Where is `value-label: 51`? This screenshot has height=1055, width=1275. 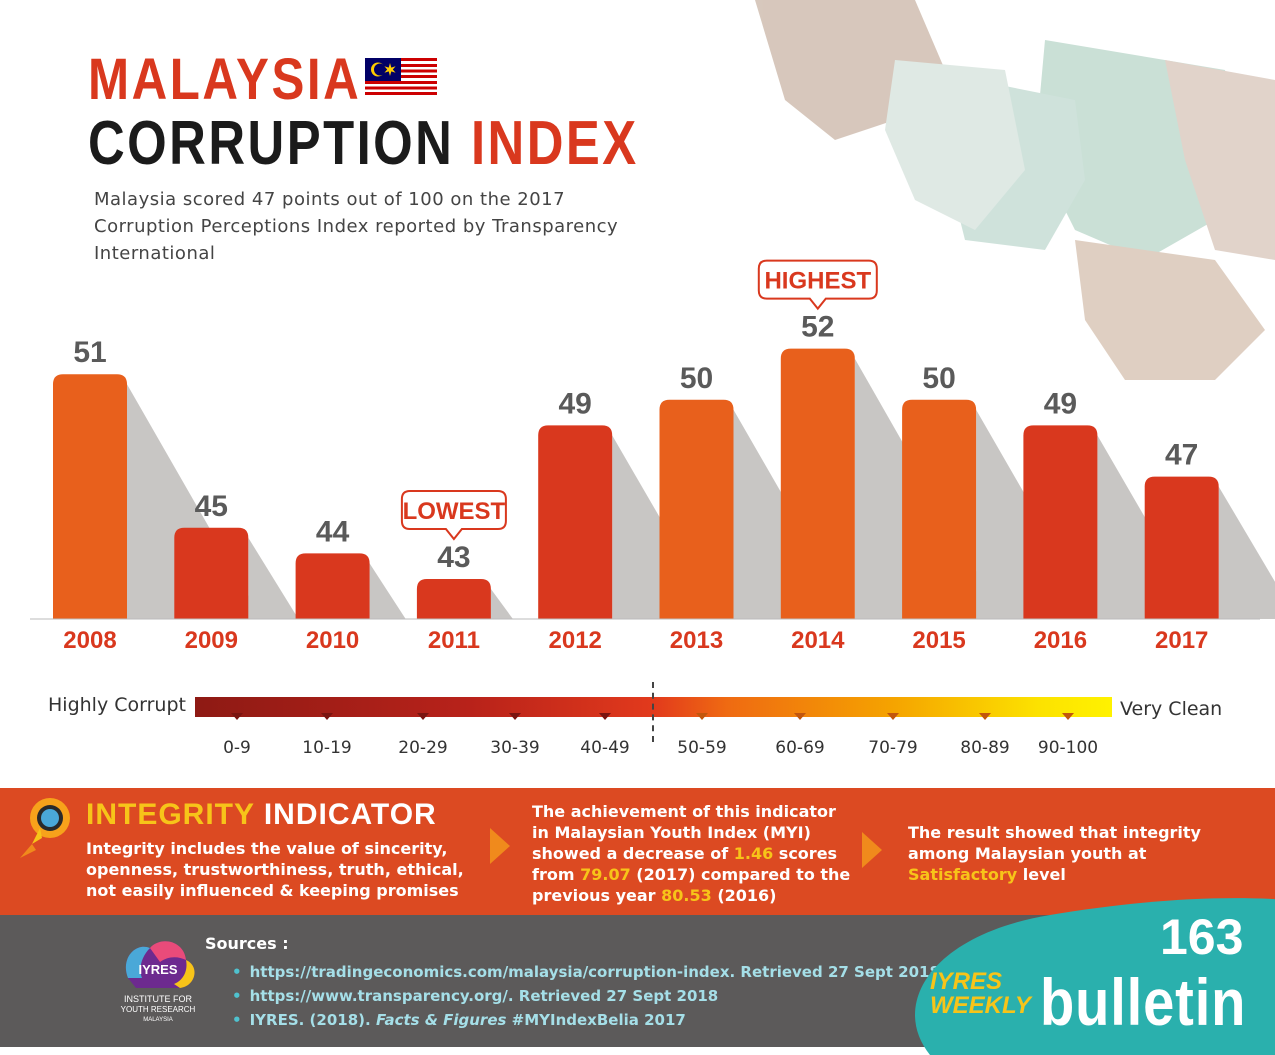
value-label: 51 is located at coordinates (89, 352).